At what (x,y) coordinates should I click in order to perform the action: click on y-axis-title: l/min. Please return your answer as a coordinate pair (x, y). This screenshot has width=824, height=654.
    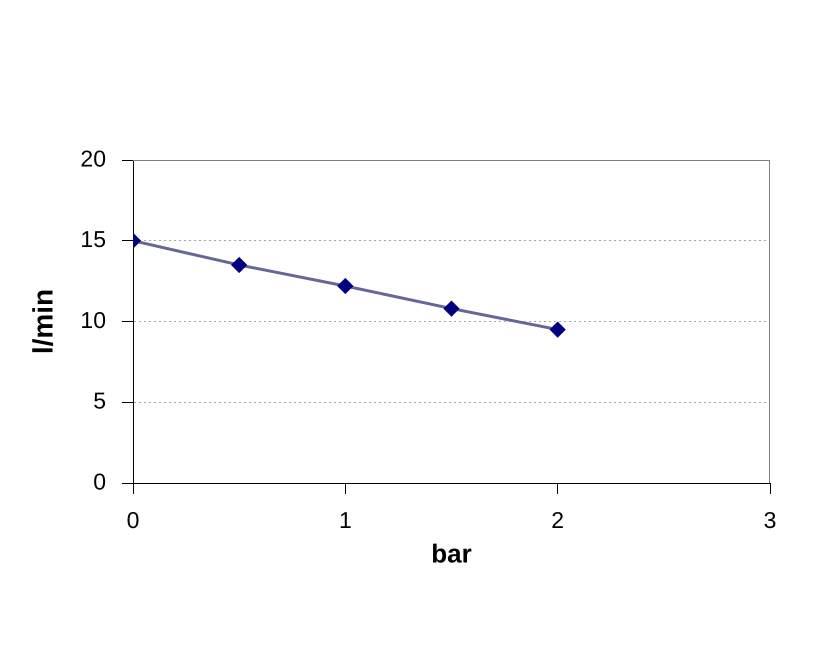
    Looking at the image, I should click on (43, 321).